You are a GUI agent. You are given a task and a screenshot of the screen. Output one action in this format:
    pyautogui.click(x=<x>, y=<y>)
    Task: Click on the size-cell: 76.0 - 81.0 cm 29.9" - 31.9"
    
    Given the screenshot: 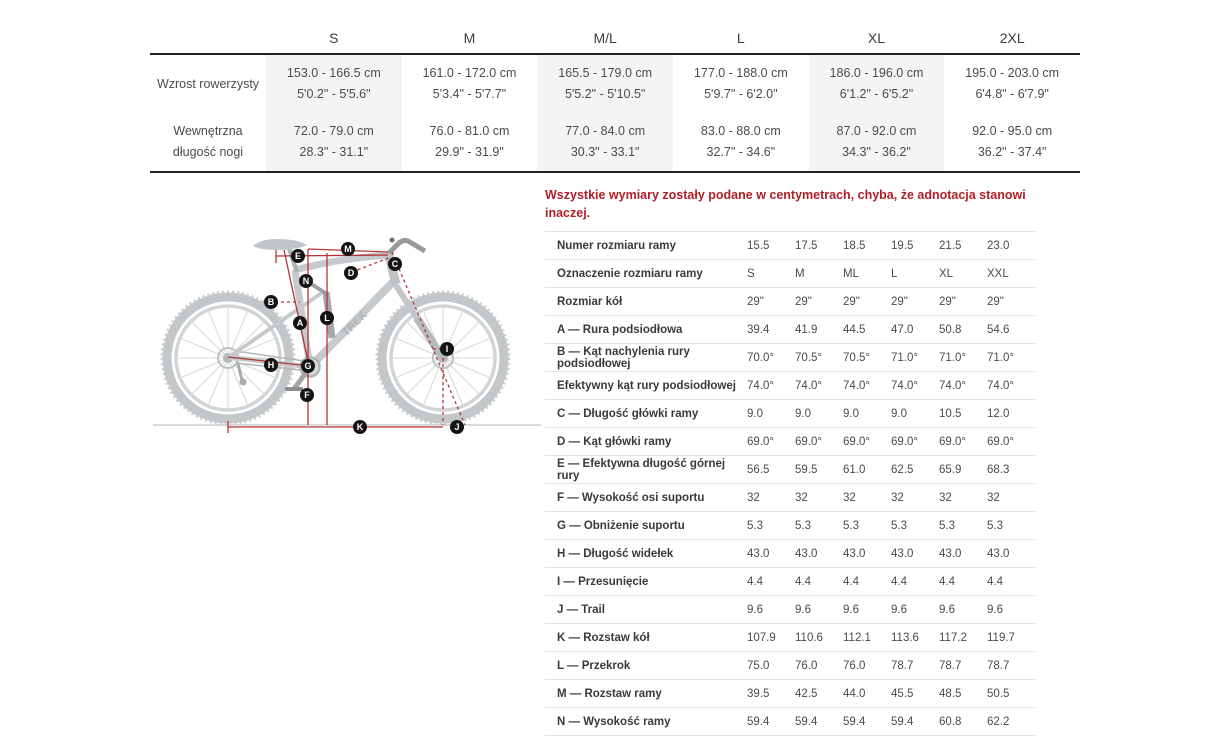 What is the action you would take?
    pyautogui.click(x=470, y=142)
    